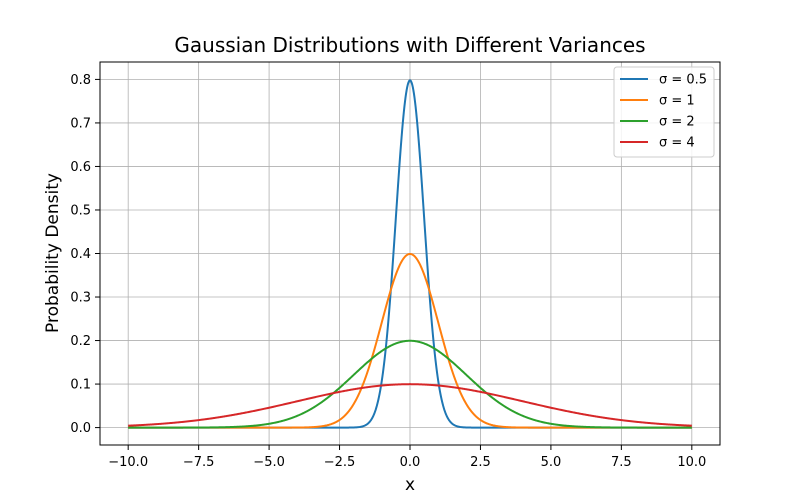 The width and height of the screenshot is (800, 500). Describe the element at coordinates (691, 462) in the screenshot. I see `x-tick-label: 10.0` at that location.